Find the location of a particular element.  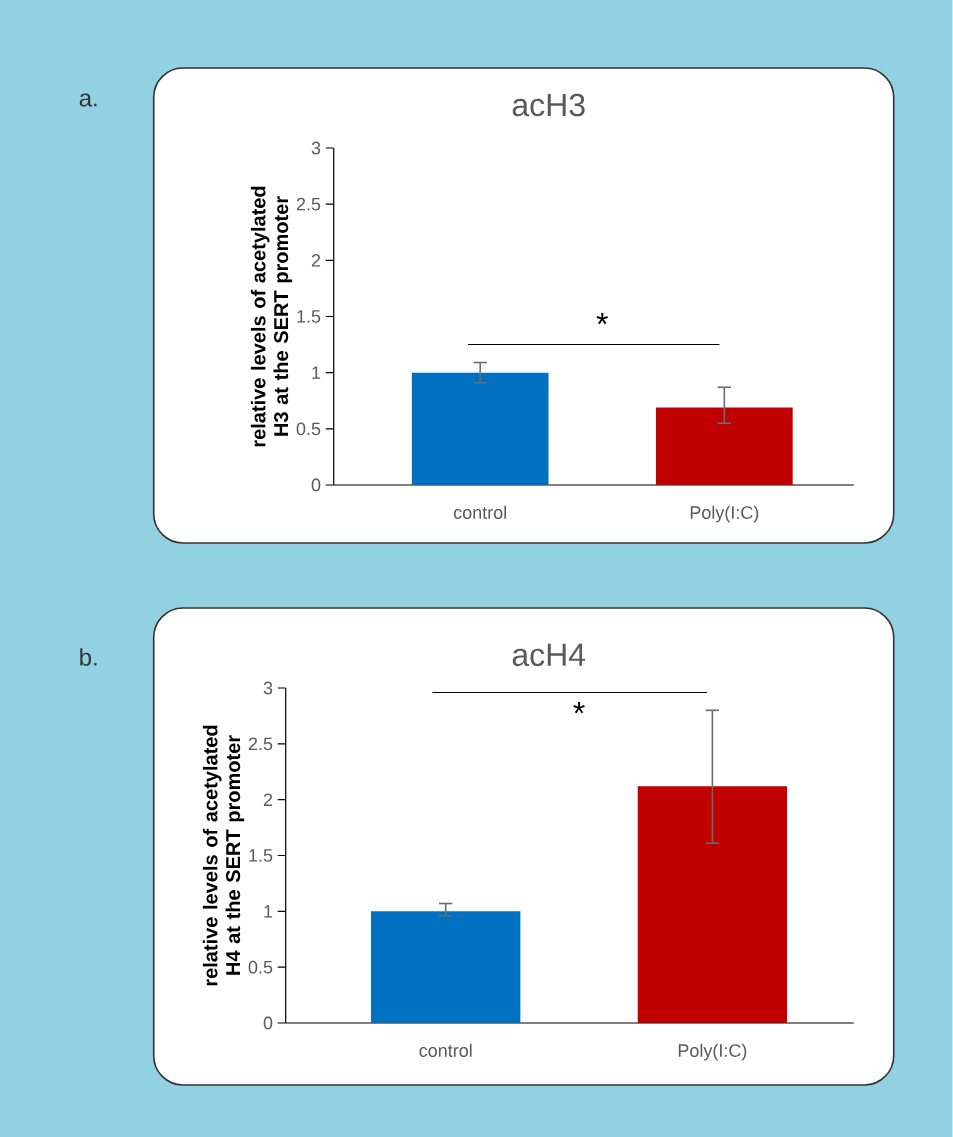

y-axis-title: relative levels of acetylated H3 at the SERT promoter is located at coordinates (271, 316).